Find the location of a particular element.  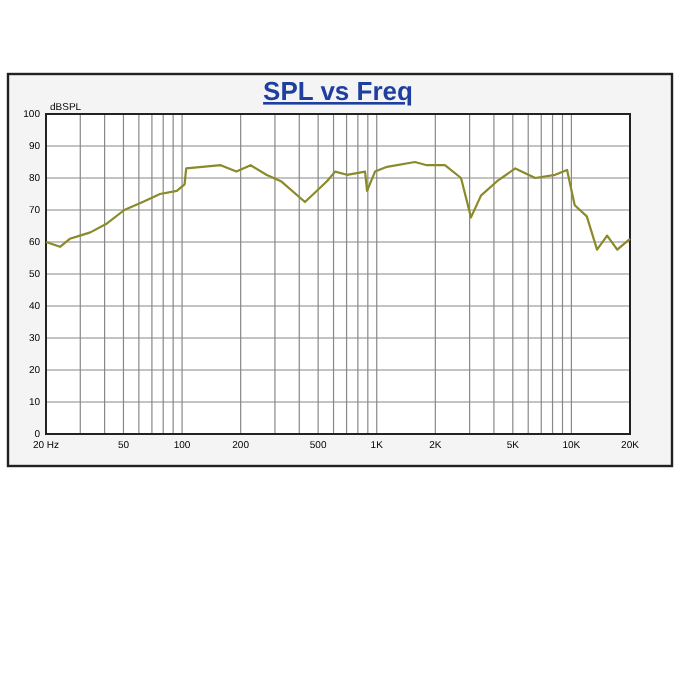

chart-title: SPL vs Freq is located at coordinates (338, 91).